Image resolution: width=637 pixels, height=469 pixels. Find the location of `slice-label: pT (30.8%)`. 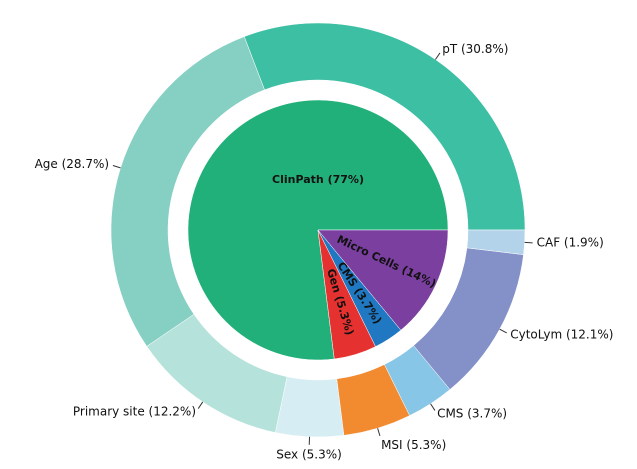

slice-label: pT (30.8%) is located at coordinates (475, 49).